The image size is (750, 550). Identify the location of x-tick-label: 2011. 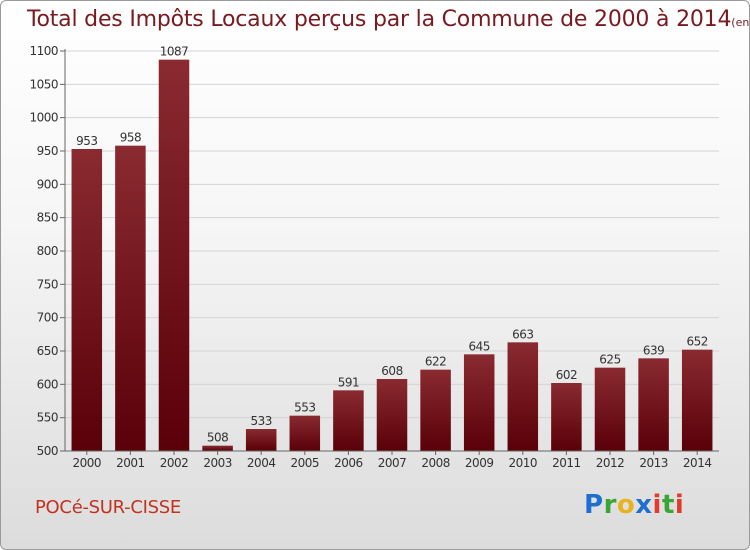
(566, 463).